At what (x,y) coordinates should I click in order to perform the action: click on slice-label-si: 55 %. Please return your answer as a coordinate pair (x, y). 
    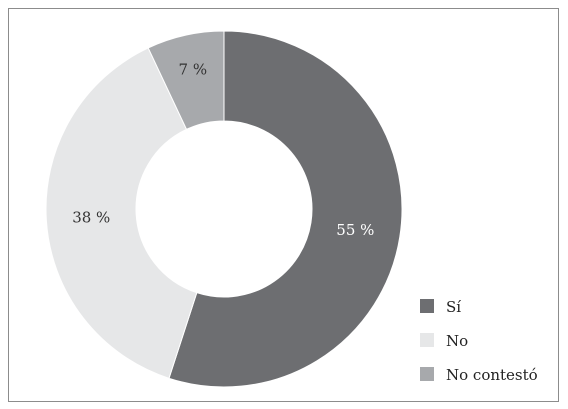
    Looking at the image, I should click on (355, 230).